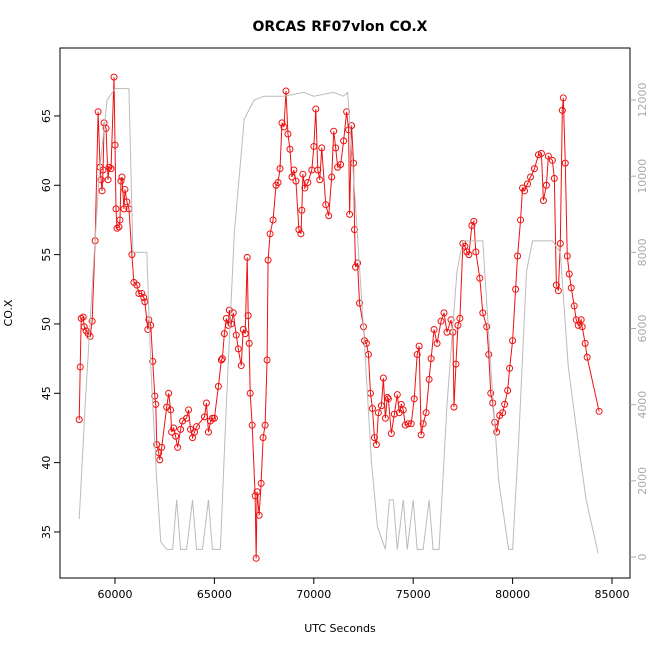  I want to click on y2-tick-label: 4000, so click(642, 405).